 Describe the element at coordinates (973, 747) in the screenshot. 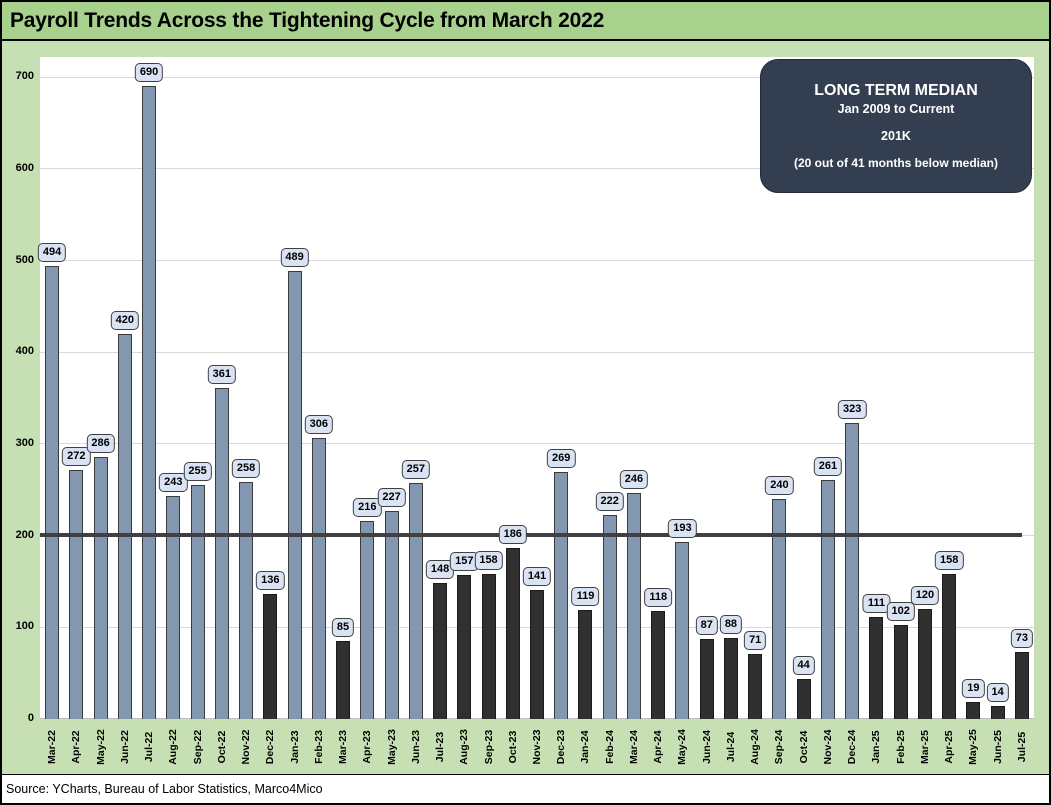

I see `x-axis-tick-label: May-25` at that location.